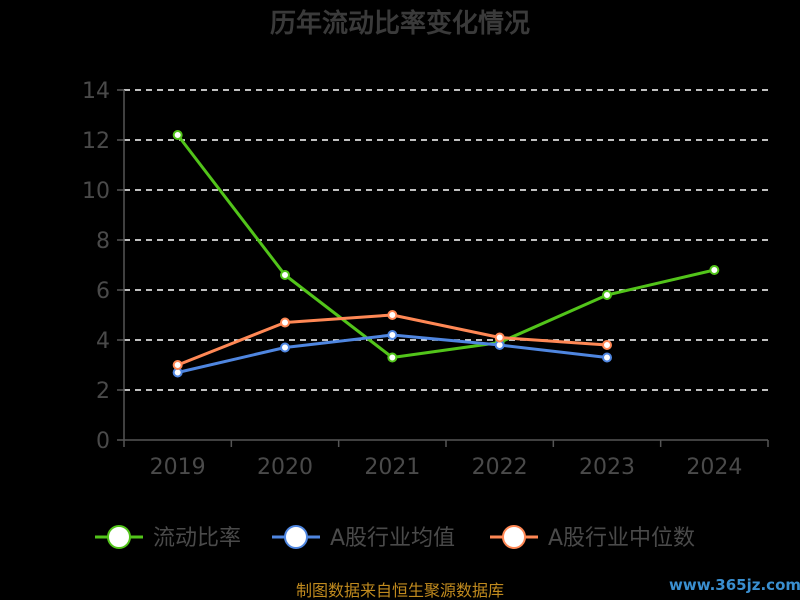  I want to click on legend: 流动比率 A股行业均值 A股行业中位数, so click(395, 538).